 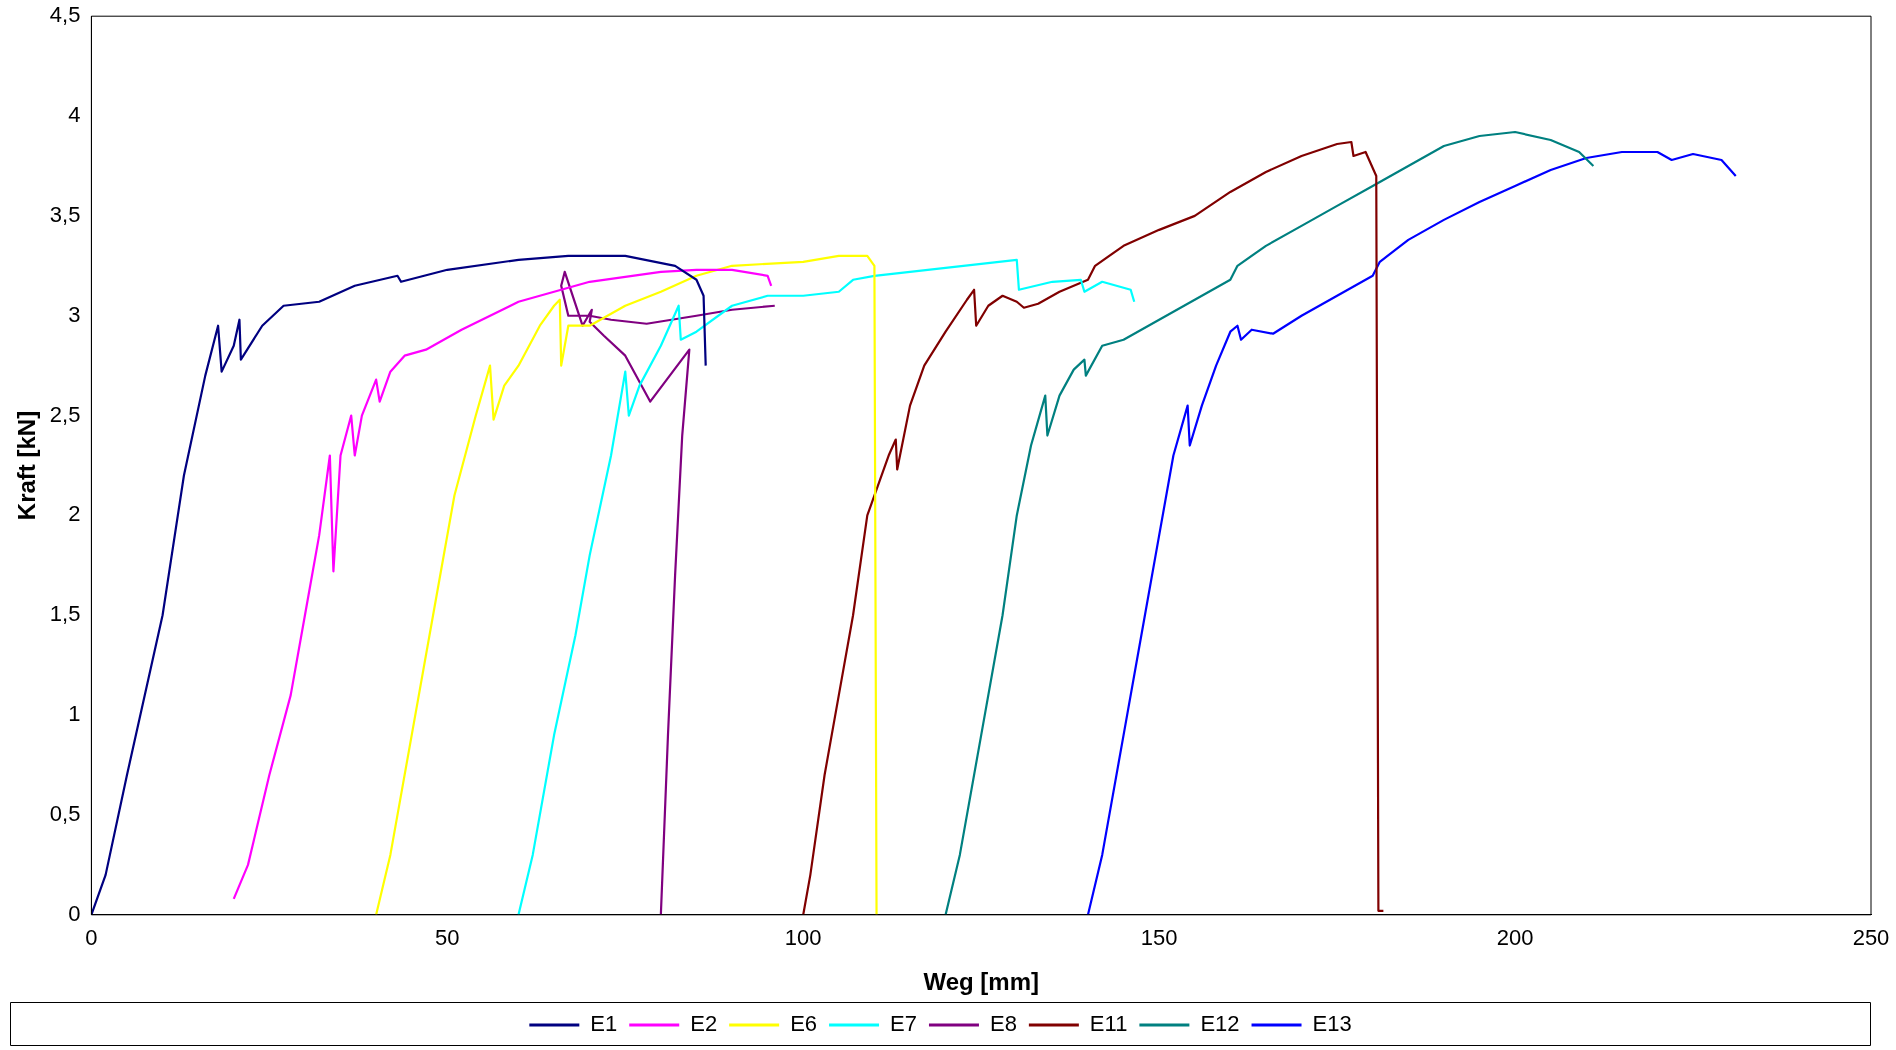 I want to click on x-tick-label: 100, so click(x=803, y=938).